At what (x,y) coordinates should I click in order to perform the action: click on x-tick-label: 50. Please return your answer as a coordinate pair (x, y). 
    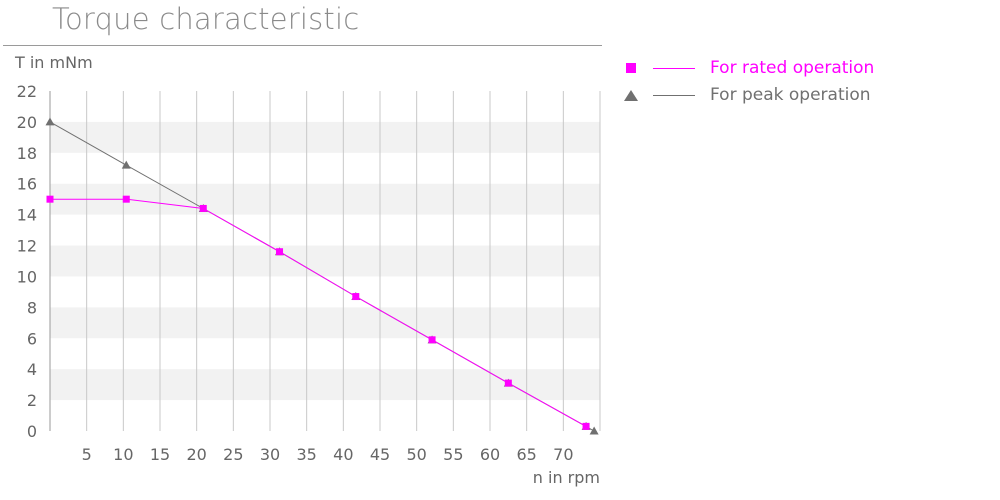
    Looking at the image, I should click on (416, 454).